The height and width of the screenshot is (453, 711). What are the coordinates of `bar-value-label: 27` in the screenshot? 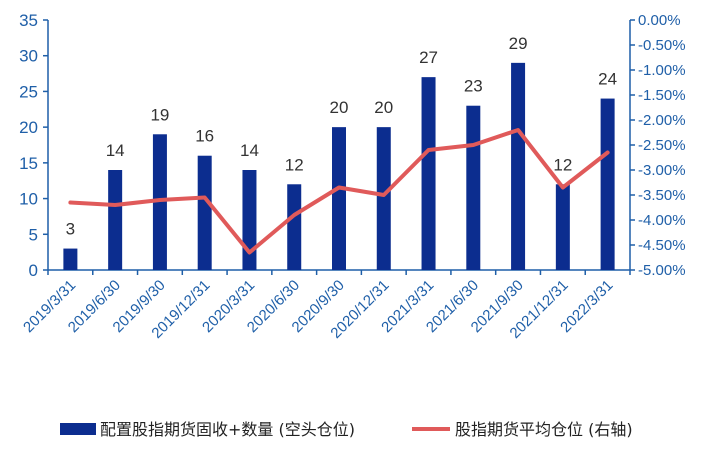 It's located at (428, 57).